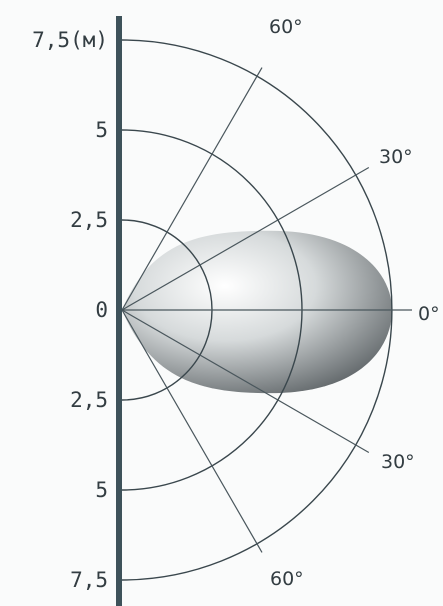  Describe the element at coordinates (101, 310) in the screenshot. I see `distance-label: 0` at that location.